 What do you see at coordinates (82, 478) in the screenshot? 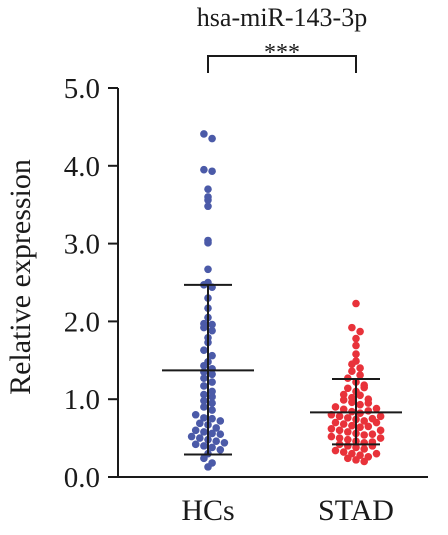
I see `y-tick-label: 0.0` at bounding box center [82, 478].